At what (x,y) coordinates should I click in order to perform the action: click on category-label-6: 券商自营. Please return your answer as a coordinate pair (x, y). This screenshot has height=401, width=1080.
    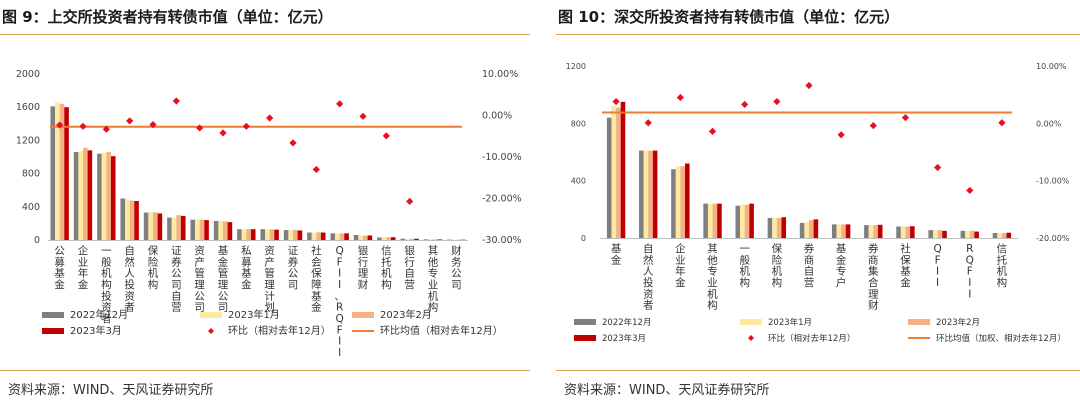
    Looking at the image, I should click on (809, 265).